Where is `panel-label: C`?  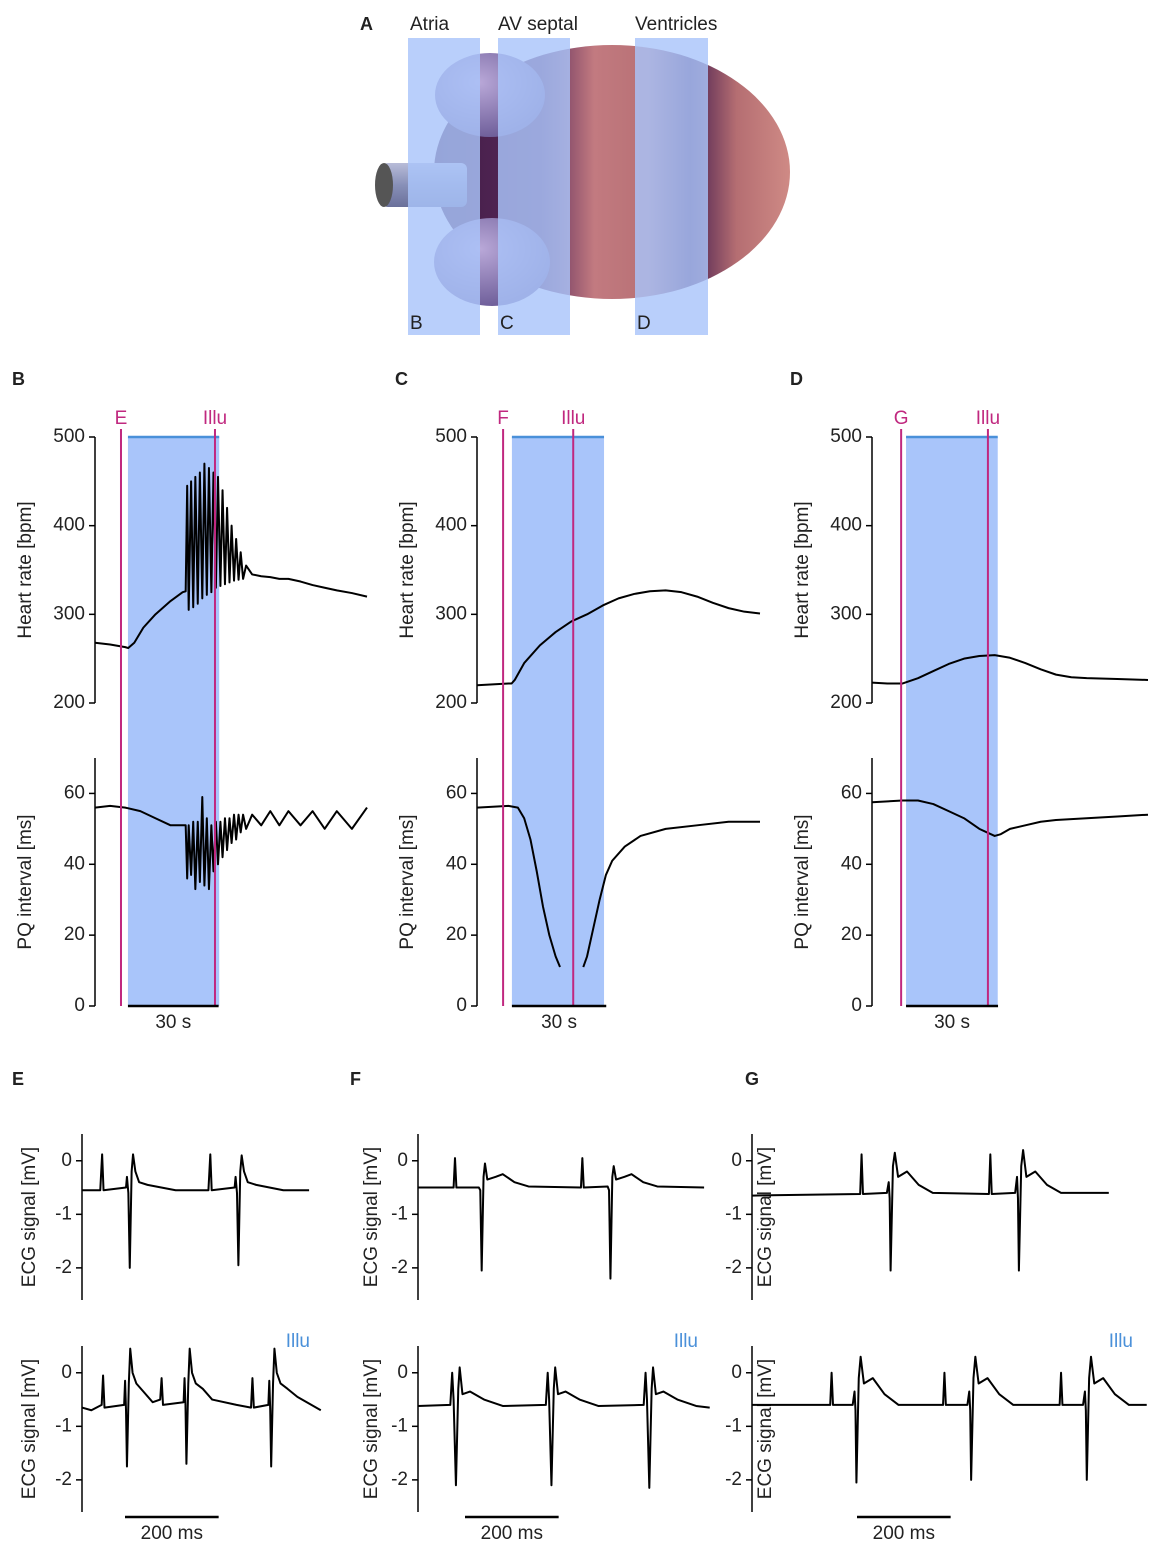
panel-label: C is located at coordinates (401, 379).